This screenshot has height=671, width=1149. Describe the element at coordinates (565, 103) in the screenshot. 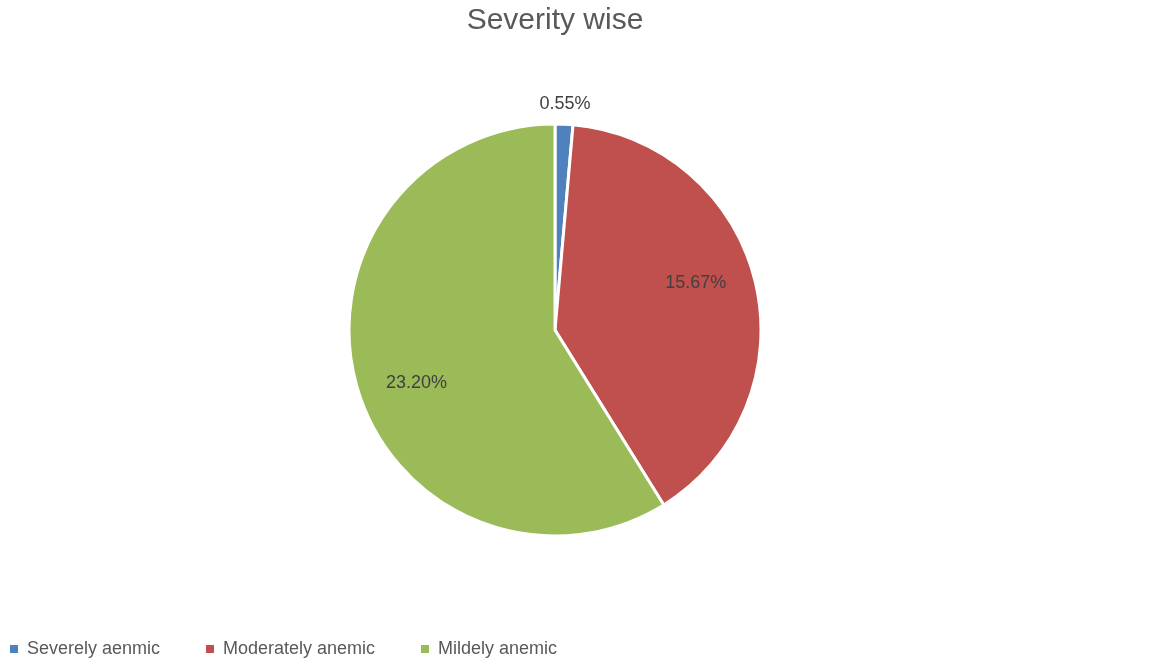

I see `data-label: 0.55%` at that location.